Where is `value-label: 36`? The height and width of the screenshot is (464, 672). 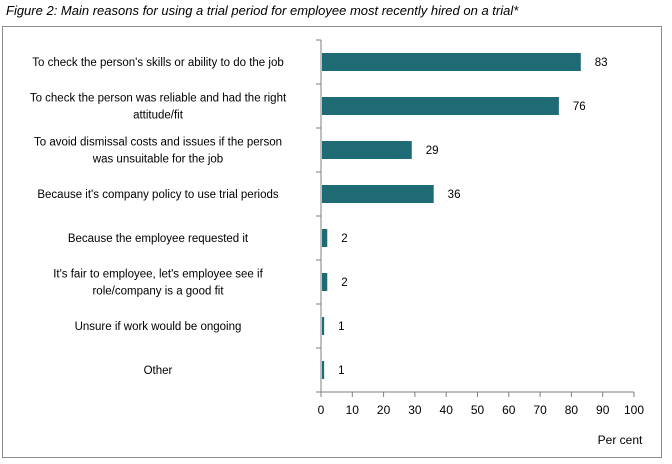
value-label: 36 is located at coordinates (454, 195).